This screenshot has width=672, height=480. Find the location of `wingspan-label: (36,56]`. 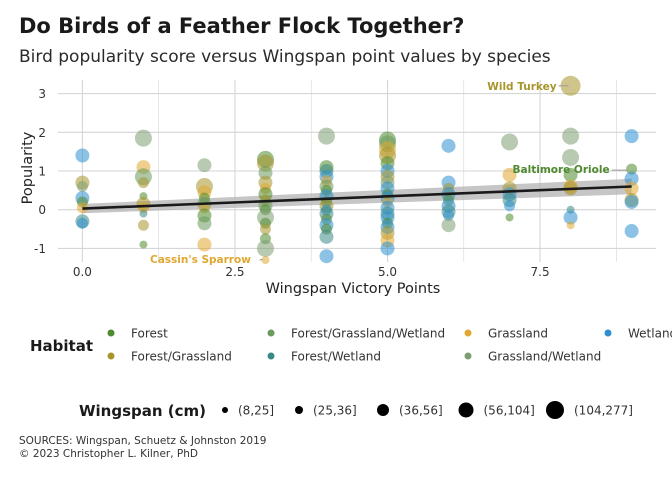

wingspan-label: (36,56] is located at coordinates (421, 411).